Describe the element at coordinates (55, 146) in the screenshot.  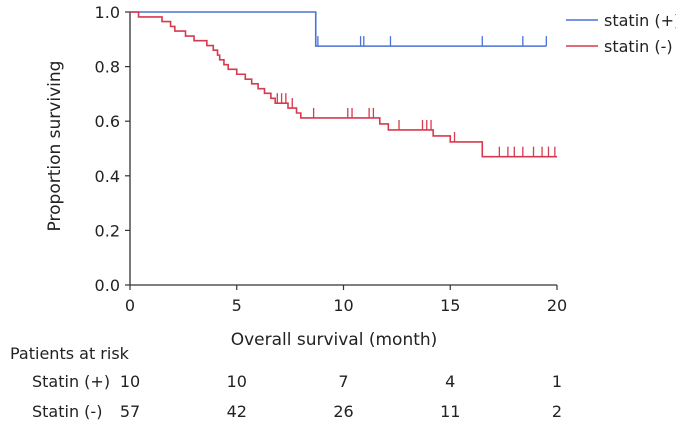
I see `y-axis-label: Proportion surviving` at that location.